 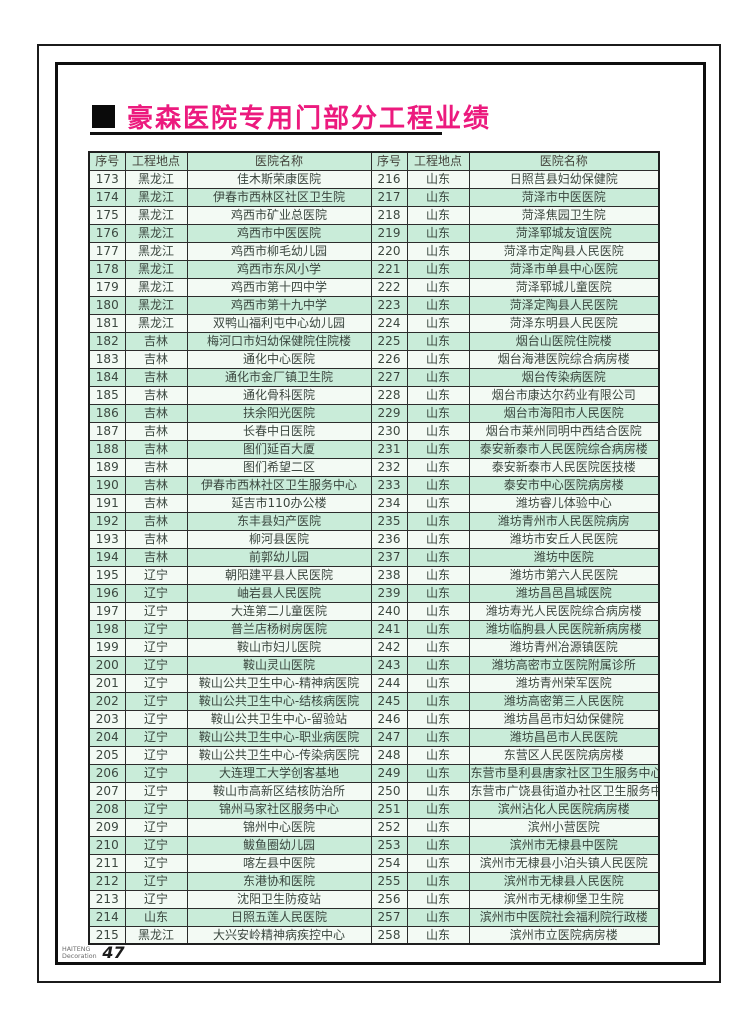 I want to click on cell-serial: 230, so click(x=389, y=431).